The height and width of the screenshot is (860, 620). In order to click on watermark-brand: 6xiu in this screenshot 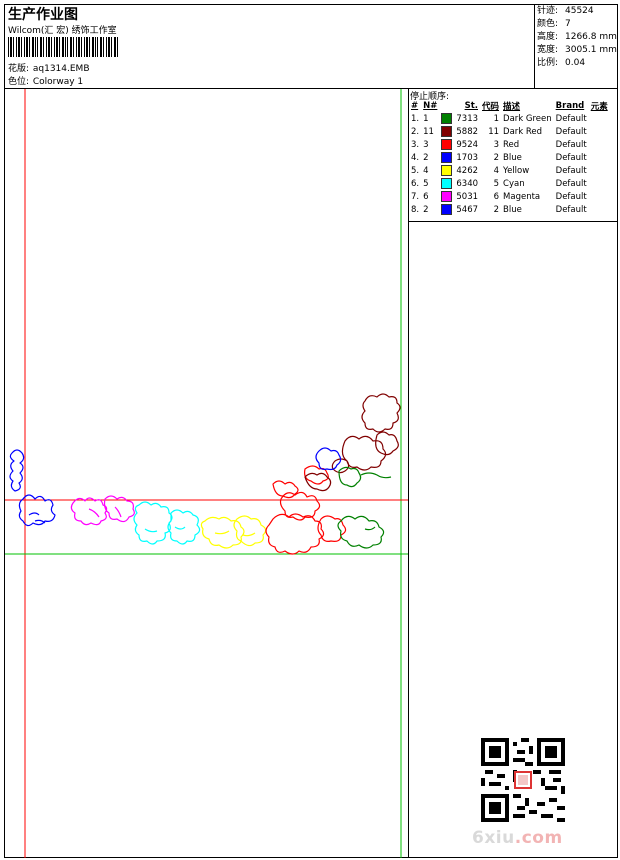, I will do `click(493, 838)`.